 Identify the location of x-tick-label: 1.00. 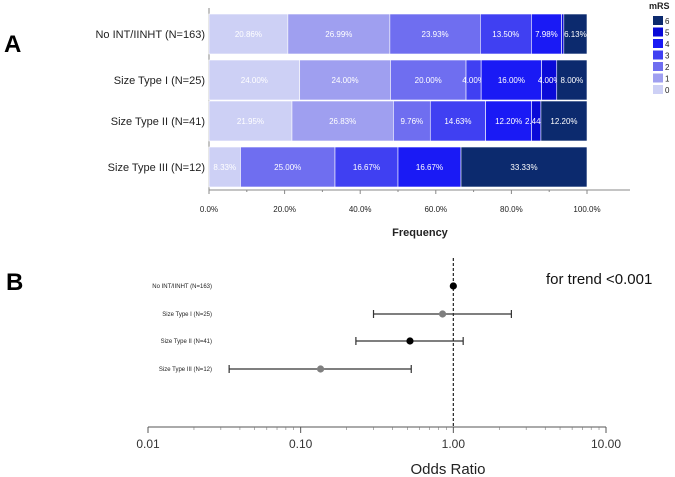
(454, 444).